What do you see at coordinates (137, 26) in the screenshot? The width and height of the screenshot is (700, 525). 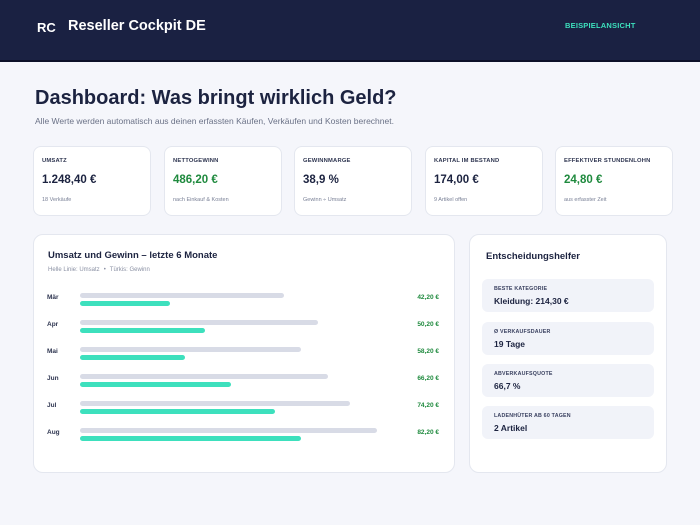 I see `app-title: Reseller Cockpit DE` at bounding box center [137, 26].